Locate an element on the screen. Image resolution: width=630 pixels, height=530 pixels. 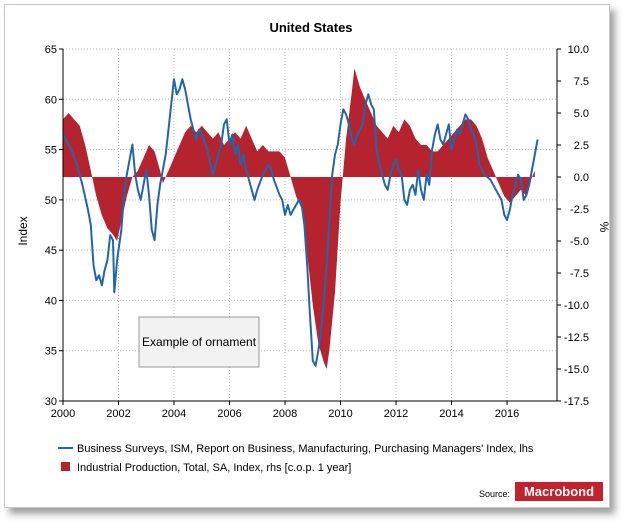
y-left-tick-label: 55 is located at coordinates (51, 151).